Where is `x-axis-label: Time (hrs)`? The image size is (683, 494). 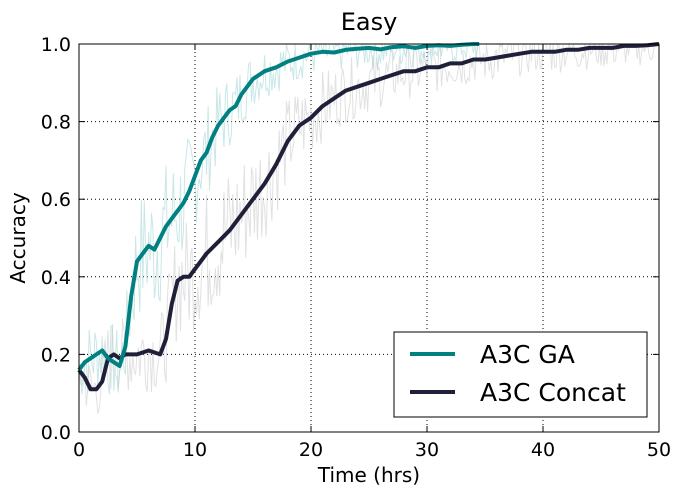 x-axis-label: Time (hrs) is located at coordinates (368, 475).